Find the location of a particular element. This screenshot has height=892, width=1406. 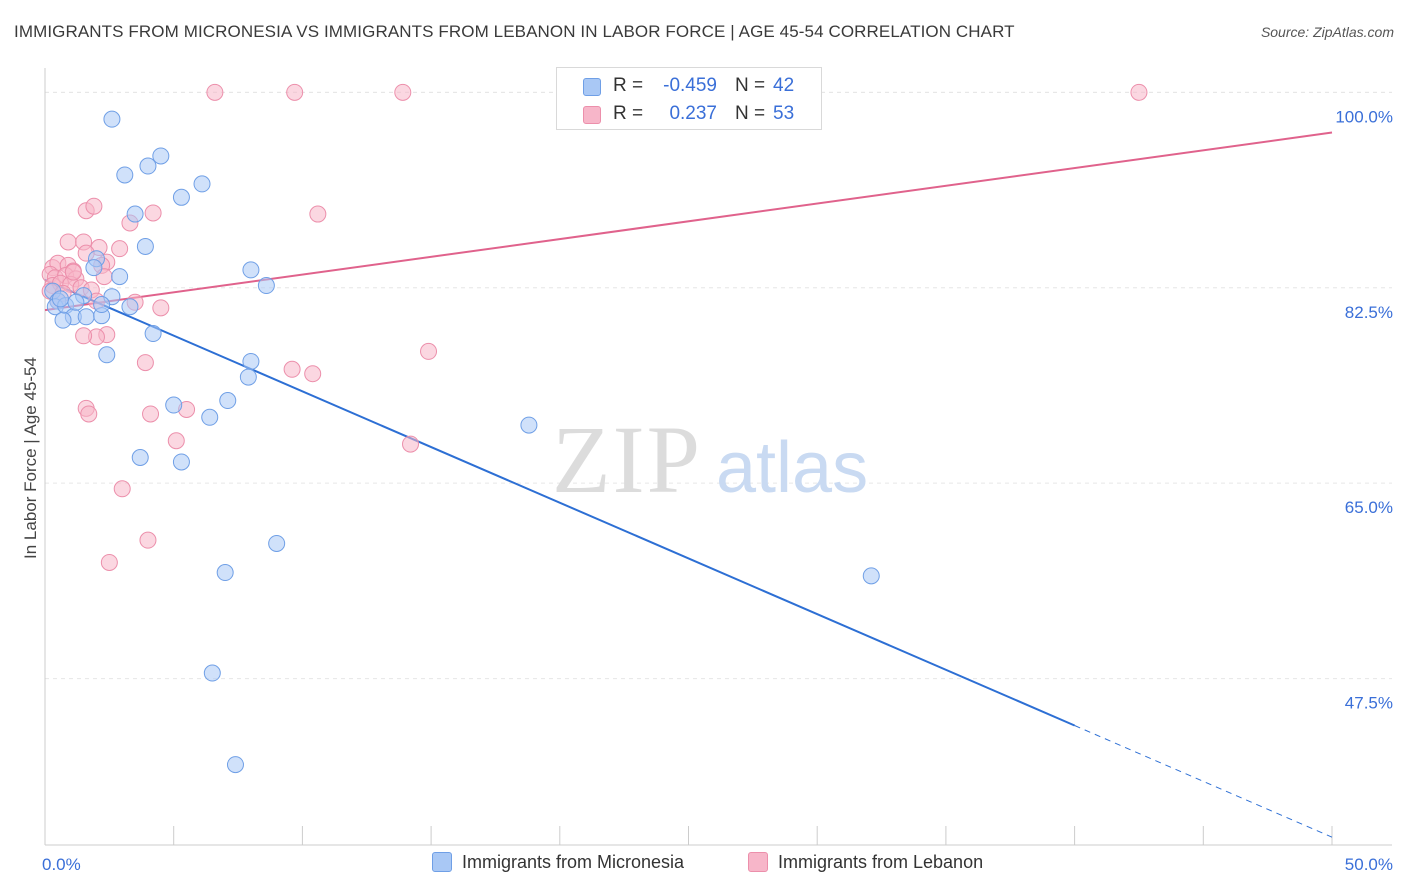

n-value: 42 is located at coordinates (784, 85).